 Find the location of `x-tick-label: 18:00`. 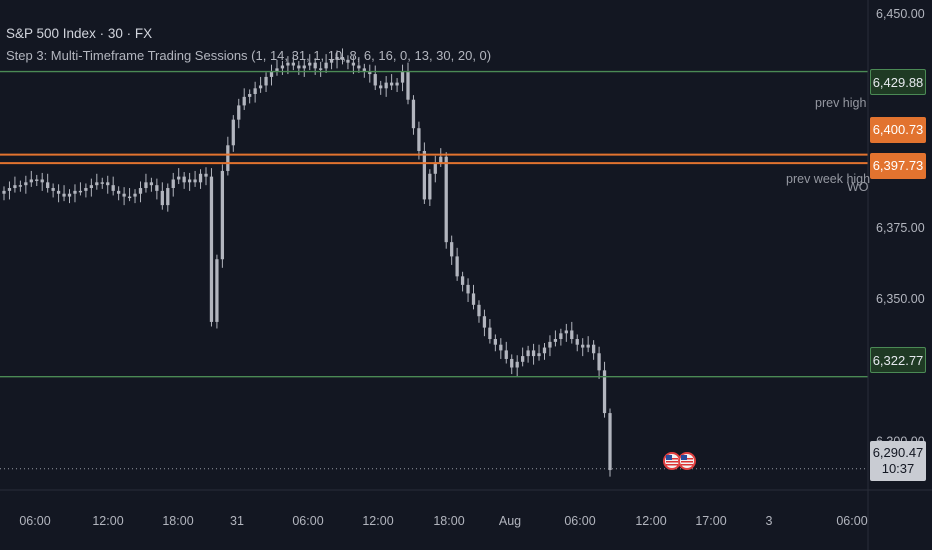

x-tick-label: 18:00 is located at coordinates (177, 521).